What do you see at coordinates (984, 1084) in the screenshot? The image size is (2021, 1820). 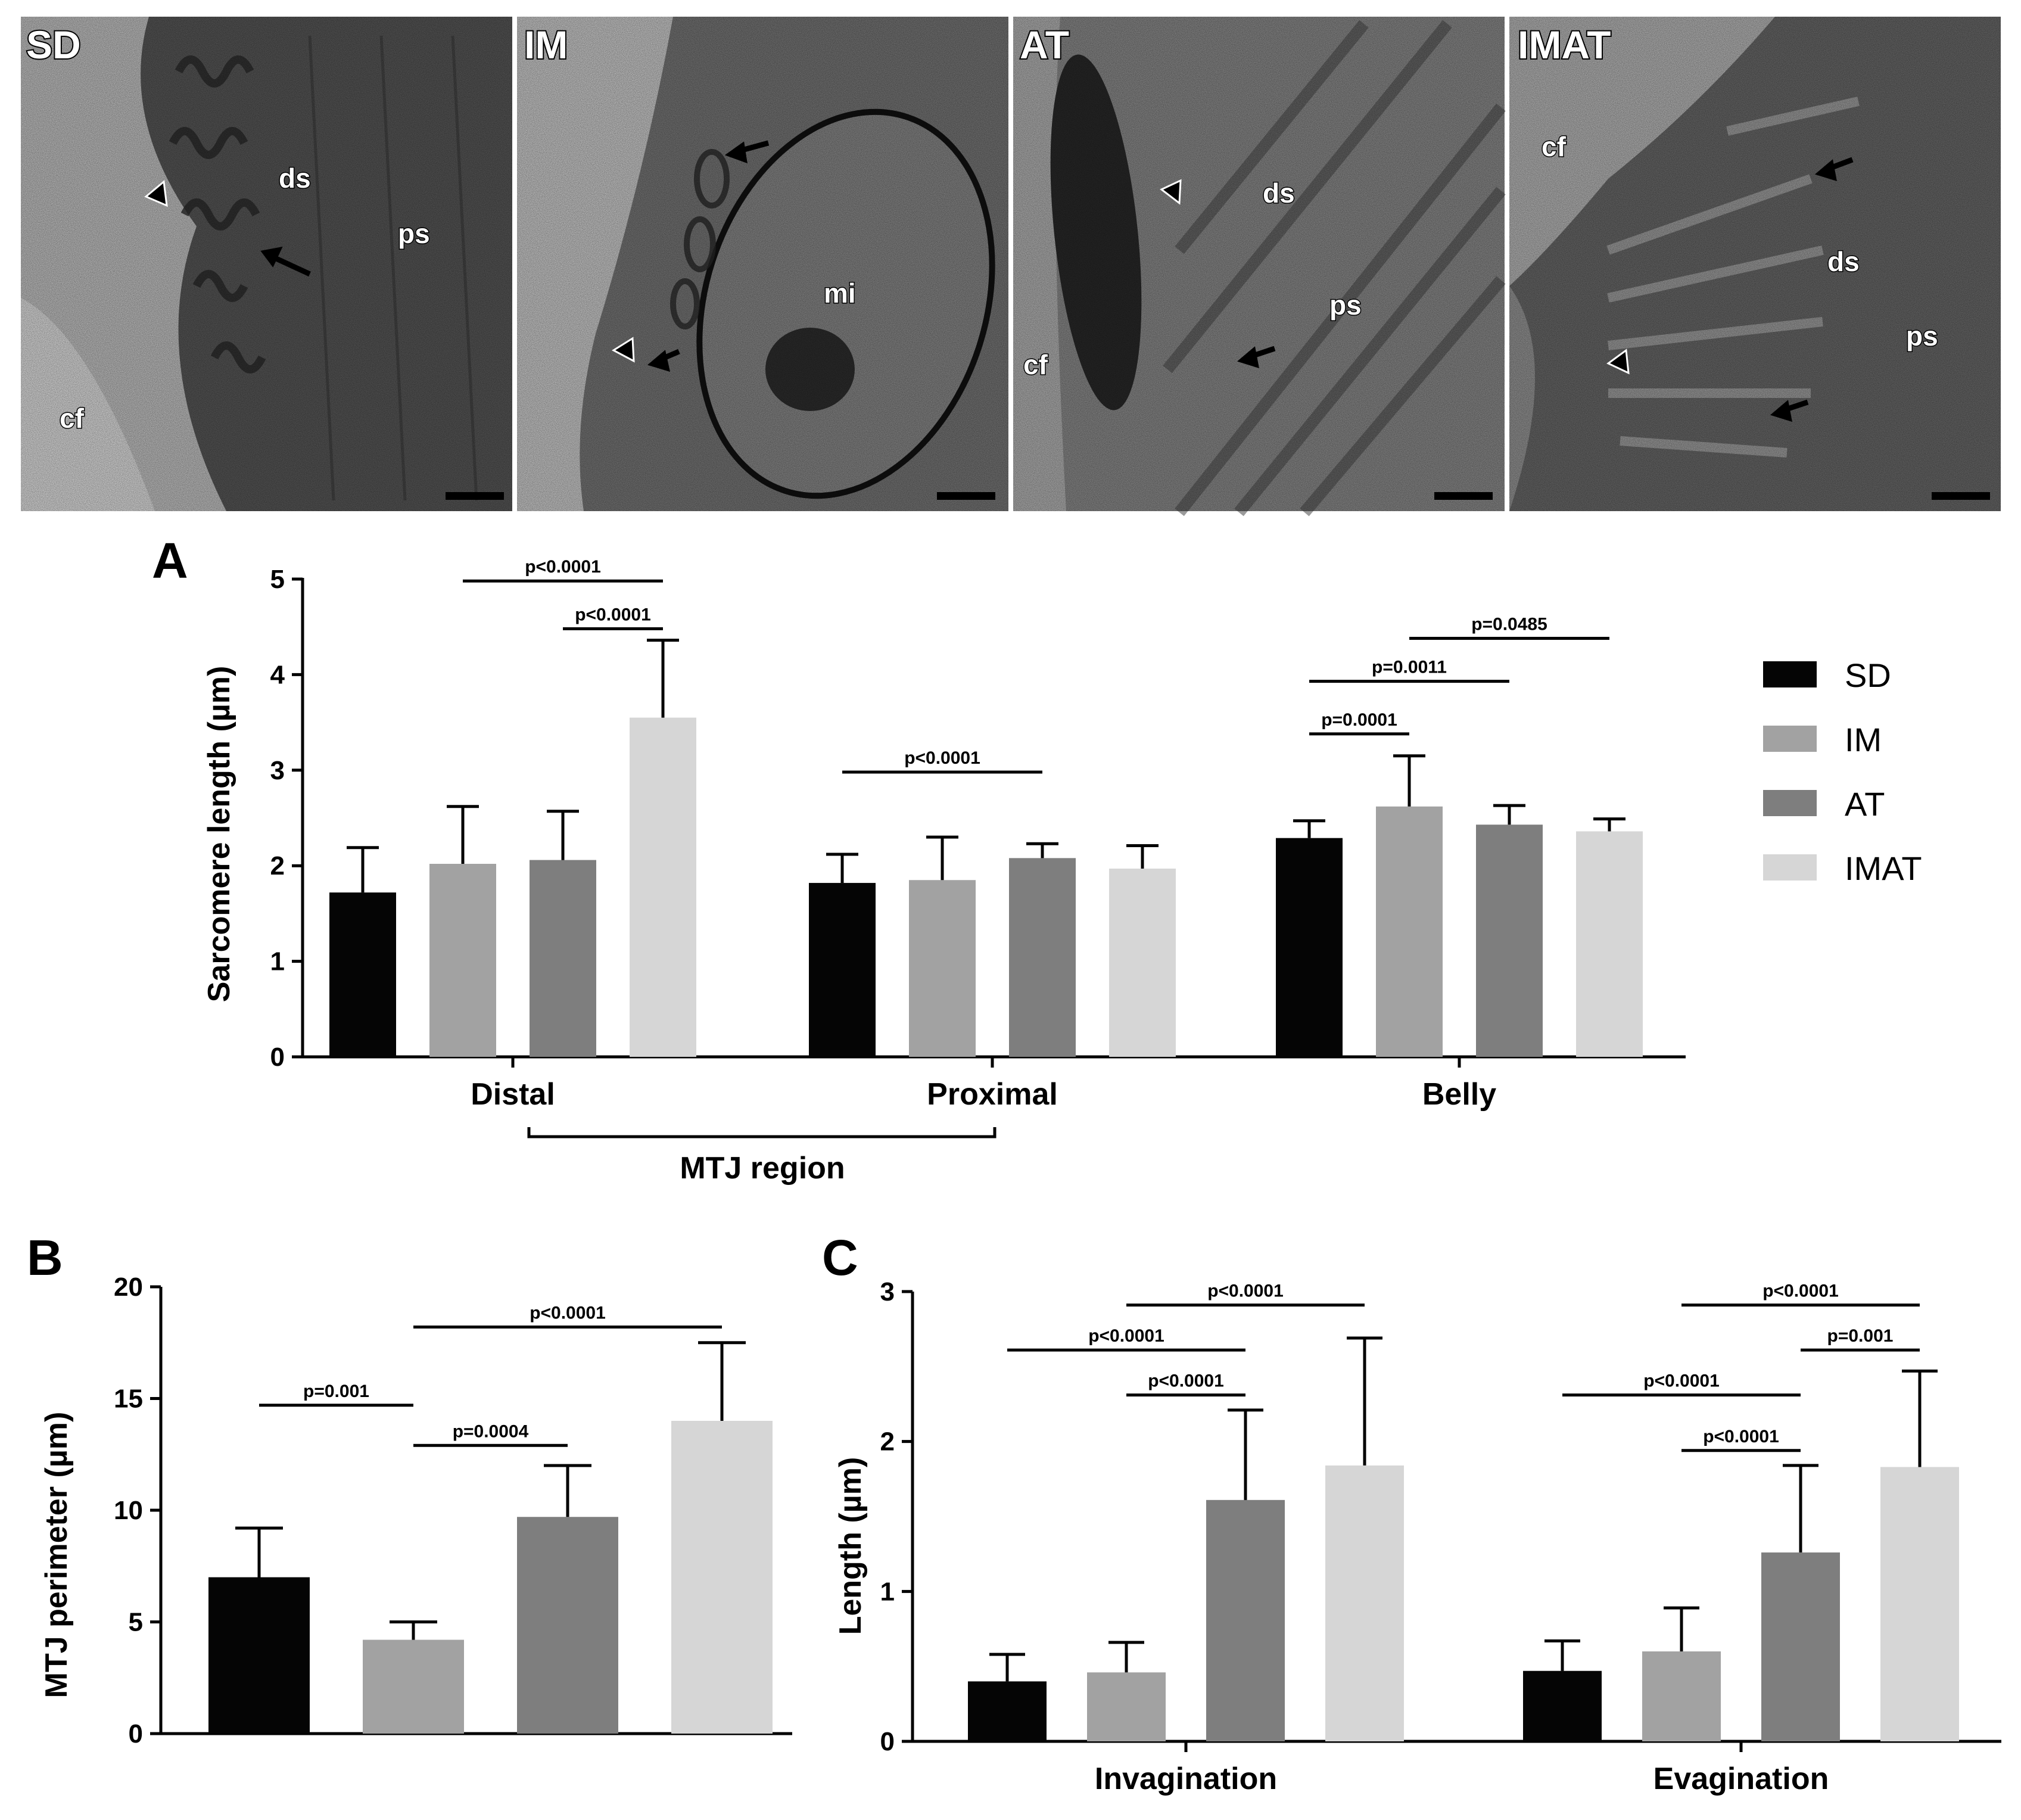 I see `category-labels: Distal Proximal Belly` at bounding box center [984, 1084].